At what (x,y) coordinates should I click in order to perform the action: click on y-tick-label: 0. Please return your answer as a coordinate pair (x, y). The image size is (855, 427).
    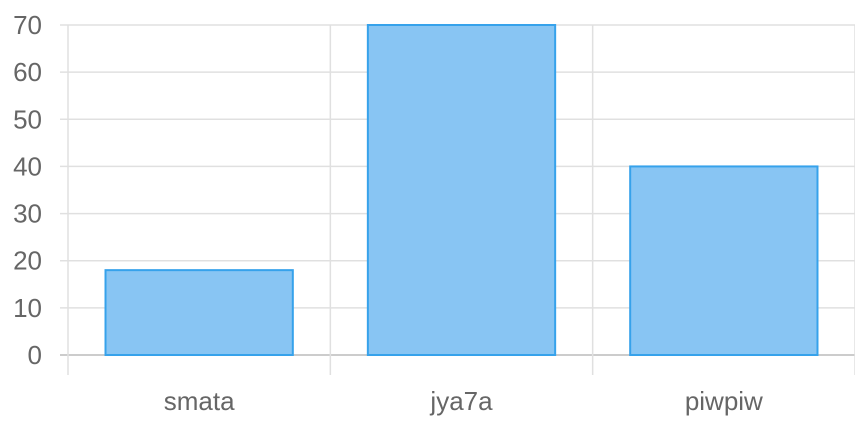
    Looking at the image, I should click on (35, 355).